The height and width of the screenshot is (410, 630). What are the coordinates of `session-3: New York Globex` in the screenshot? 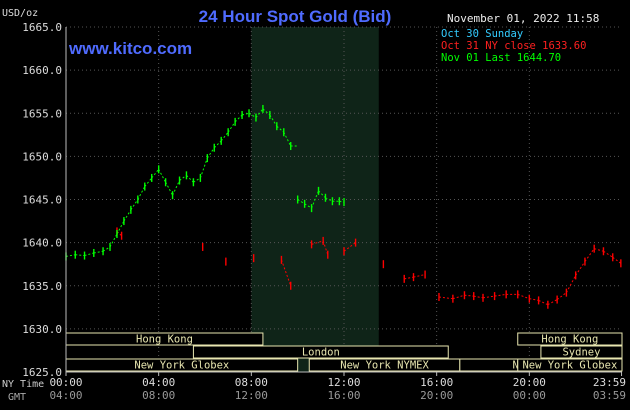 It's located at (182, 365).